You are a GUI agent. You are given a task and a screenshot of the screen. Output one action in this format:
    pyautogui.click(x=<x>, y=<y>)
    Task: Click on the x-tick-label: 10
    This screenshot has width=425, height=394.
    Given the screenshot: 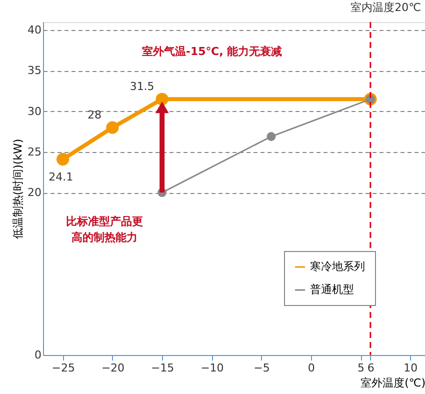 What is the action you would take?
    pyautogui.click(x=411, y=368)
    